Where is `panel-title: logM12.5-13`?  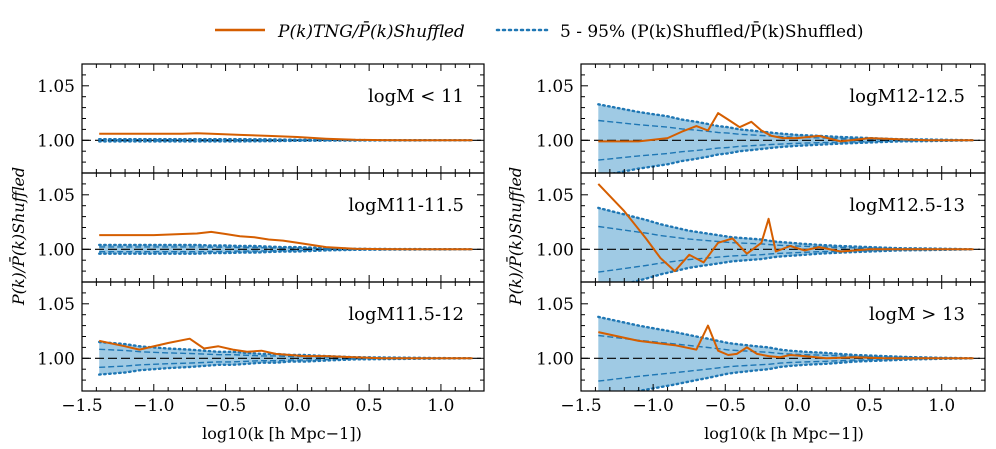
panel-title: logM12.5-13 is located at coordinates (907, 205).